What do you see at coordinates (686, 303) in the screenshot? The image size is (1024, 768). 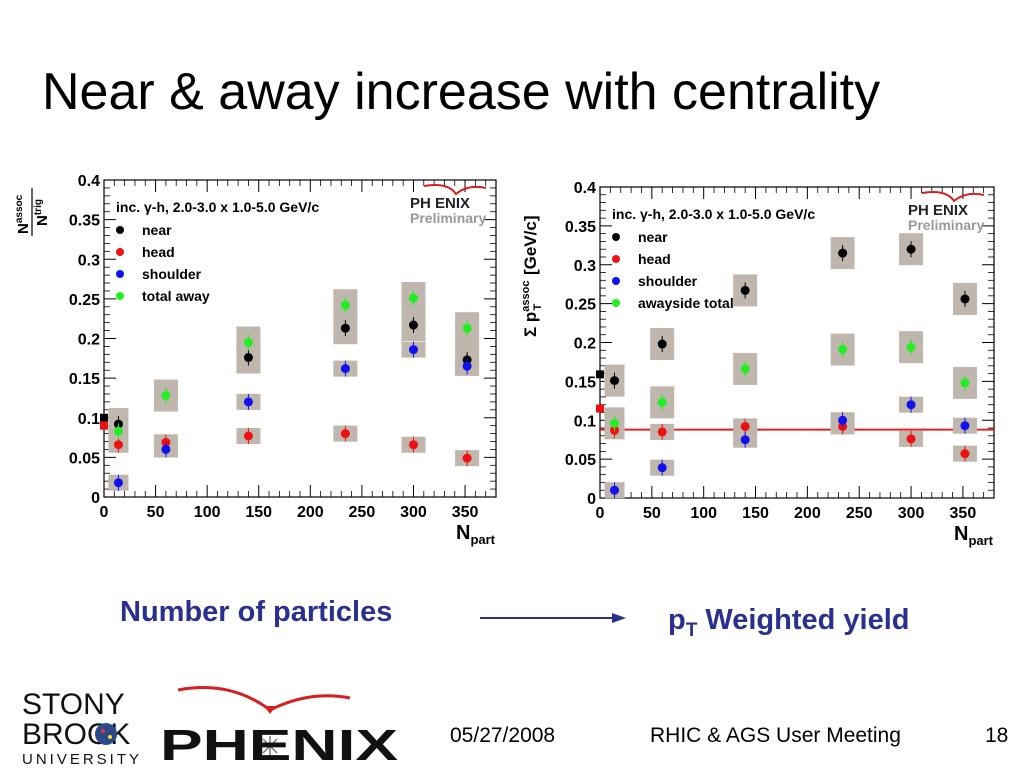 I see `legend-label: awayside total` at bounding box center [686, 303].